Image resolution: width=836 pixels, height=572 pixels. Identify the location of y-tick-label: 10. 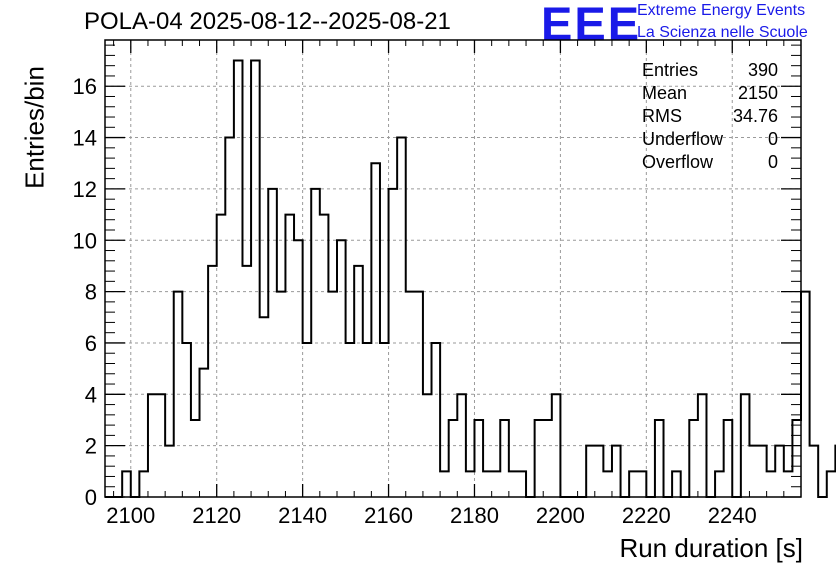
(85, 240).